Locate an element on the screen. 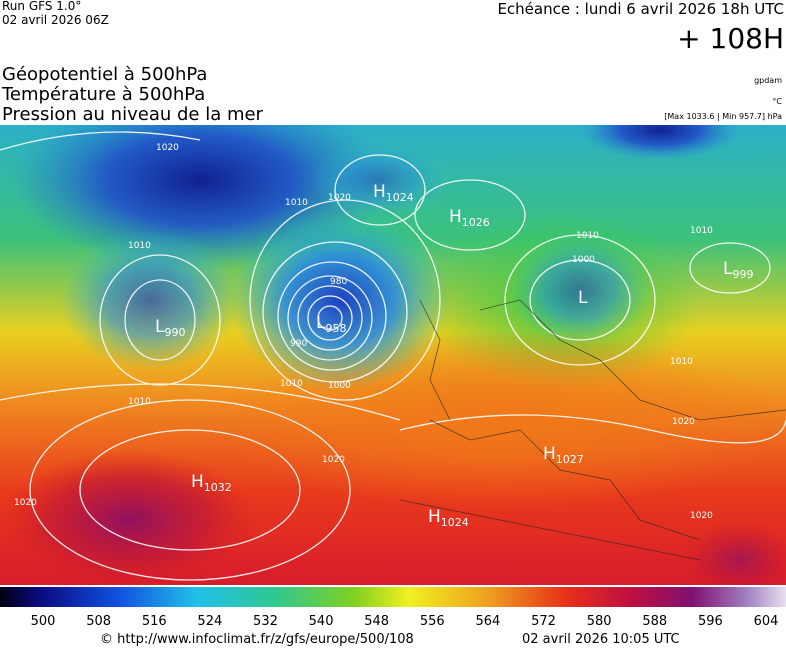 The height and width of the screenshot is (648, 786). scale-label: 508 is located at coordinates (98, 621).